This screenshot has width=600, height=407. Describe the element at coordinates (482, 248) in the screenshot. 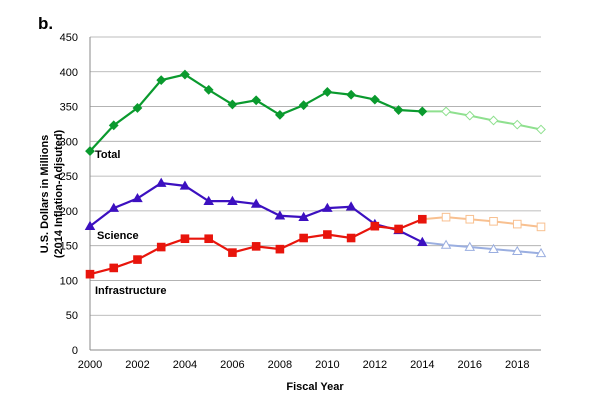

I see `projection-line-science` at that location.